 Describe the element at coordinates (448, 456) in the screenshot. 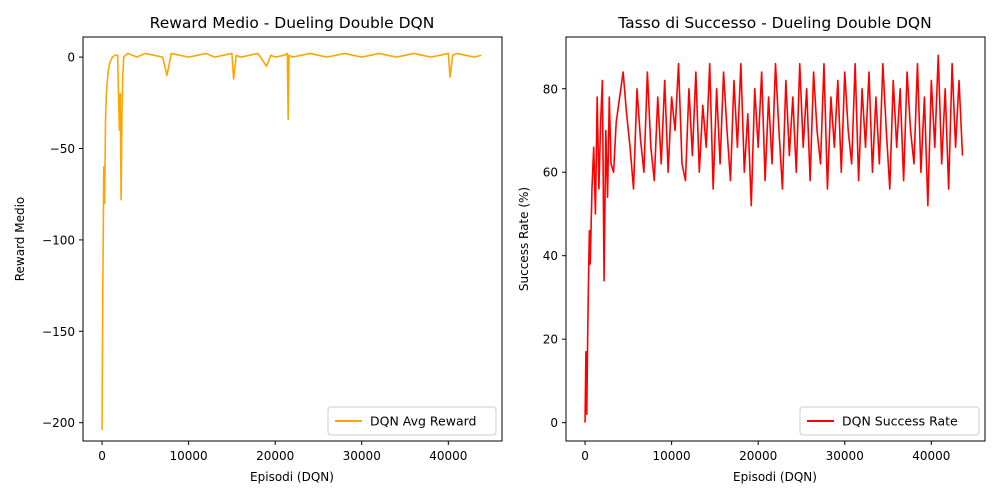

I see `reward-x-tick-label: 40000` at that location.